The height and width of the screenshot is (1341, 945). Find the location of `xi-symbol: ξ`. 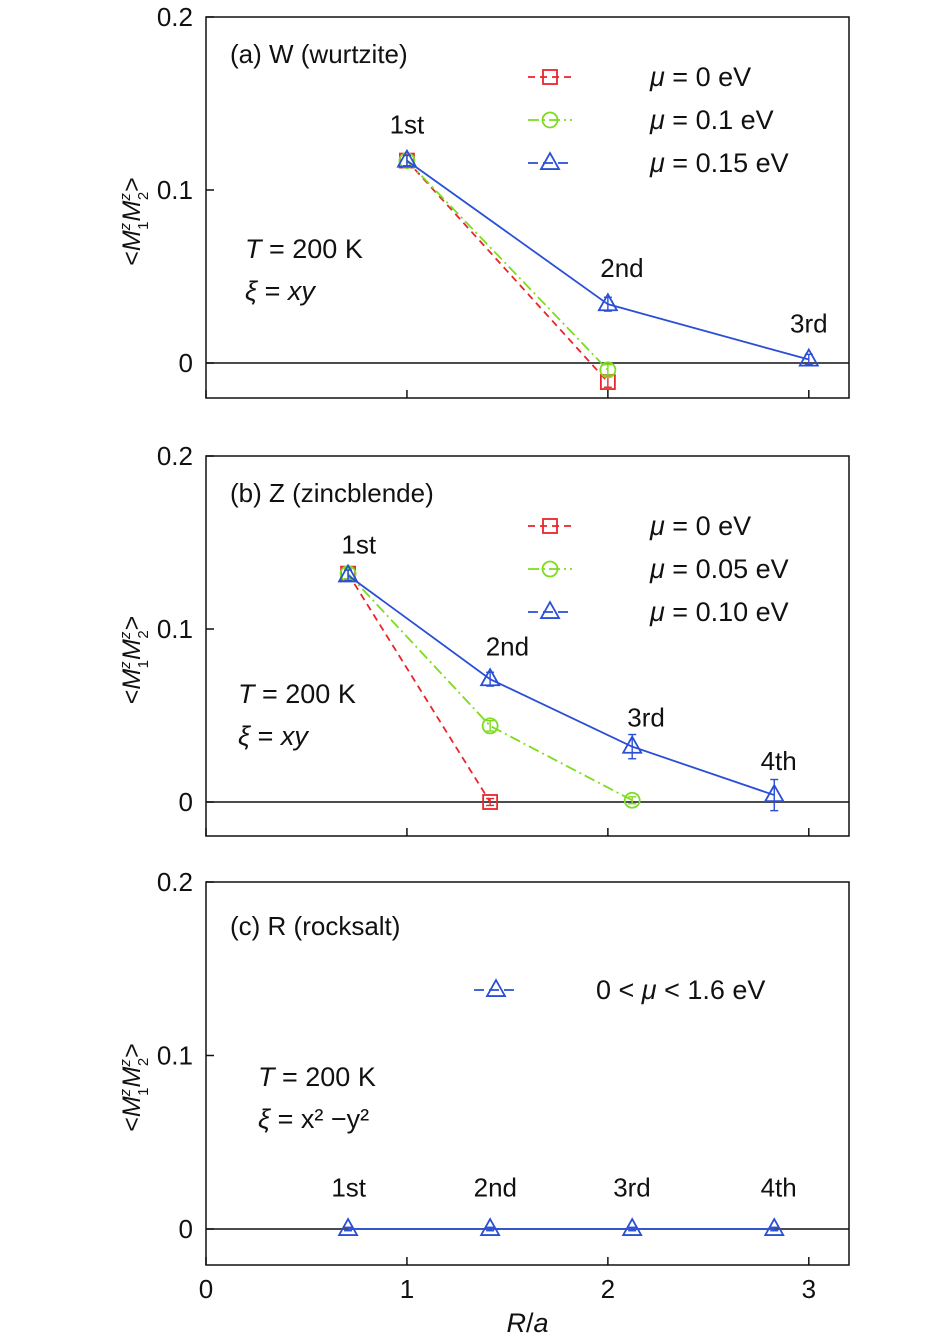

xi-symbol: ξ is located at coordinates (245, 736).